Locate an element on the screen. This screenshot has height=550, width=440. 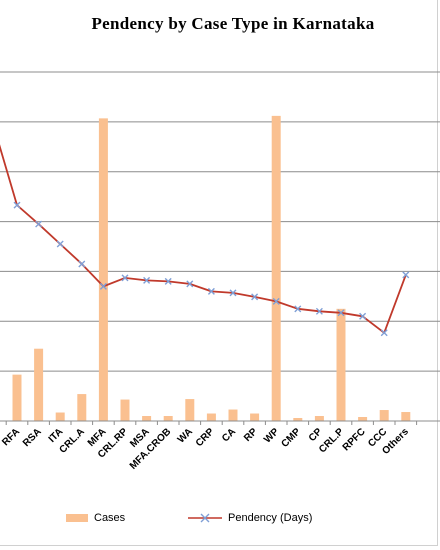
bar-rsa is located at coordinates (39, 384).